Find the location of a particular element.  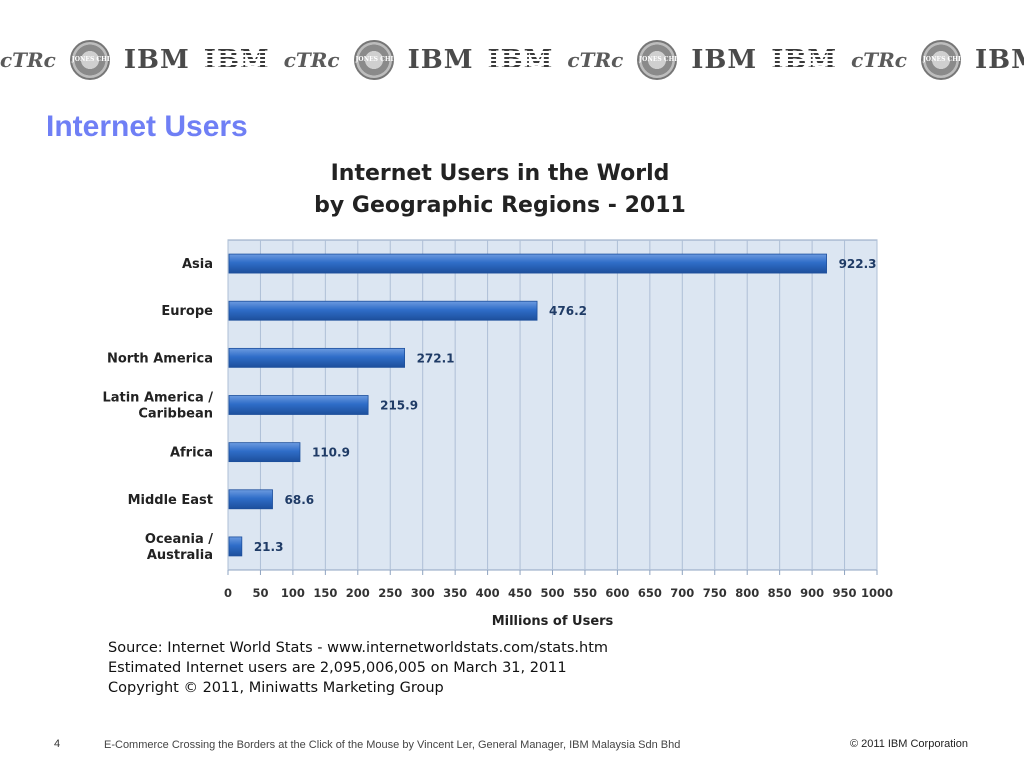

x-tick-label: 800 is located at coordinates (747, 593).